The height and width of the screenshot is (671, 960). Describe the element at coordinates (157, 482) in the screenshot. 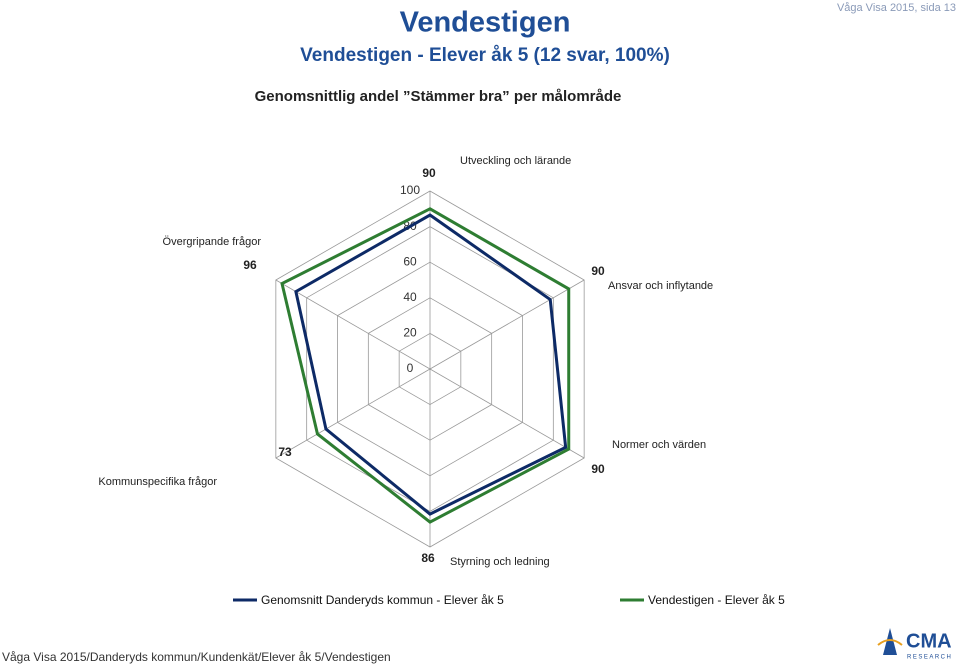

I see `category-label: Kommunspecifika frågor` at that location.